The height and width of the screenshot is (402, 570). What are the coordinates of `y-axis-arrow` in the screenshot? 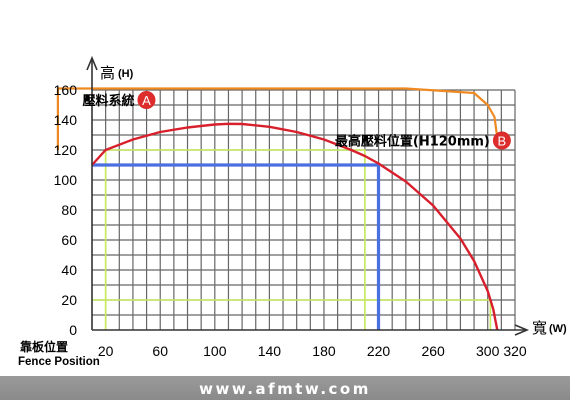 It's located at (92, 63).